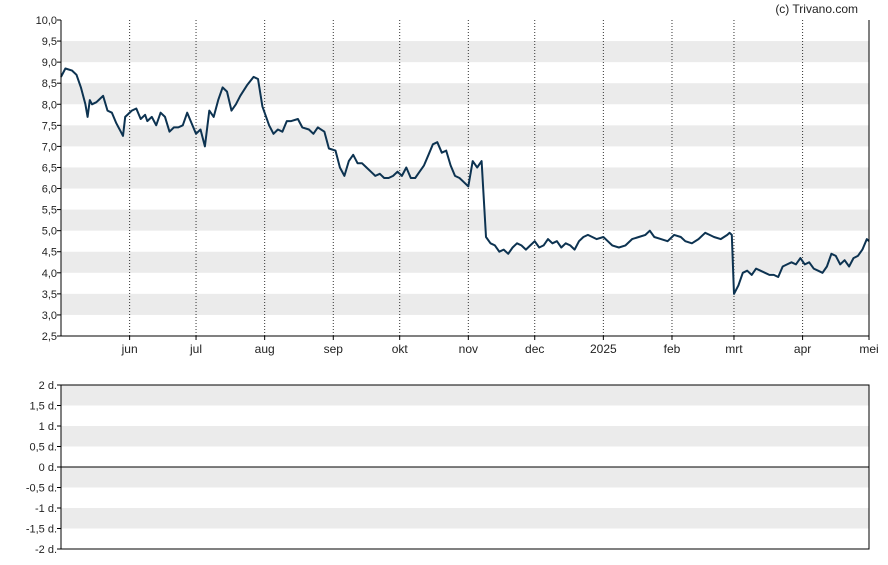 The image size is (888, 565). I want to click on x-tick-label: 2025, so click(603, 349).